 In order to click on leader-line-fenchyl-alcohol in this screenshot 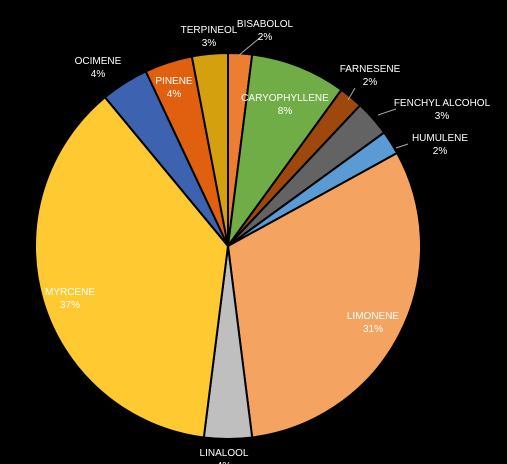, I will do `click(387, 112)`.